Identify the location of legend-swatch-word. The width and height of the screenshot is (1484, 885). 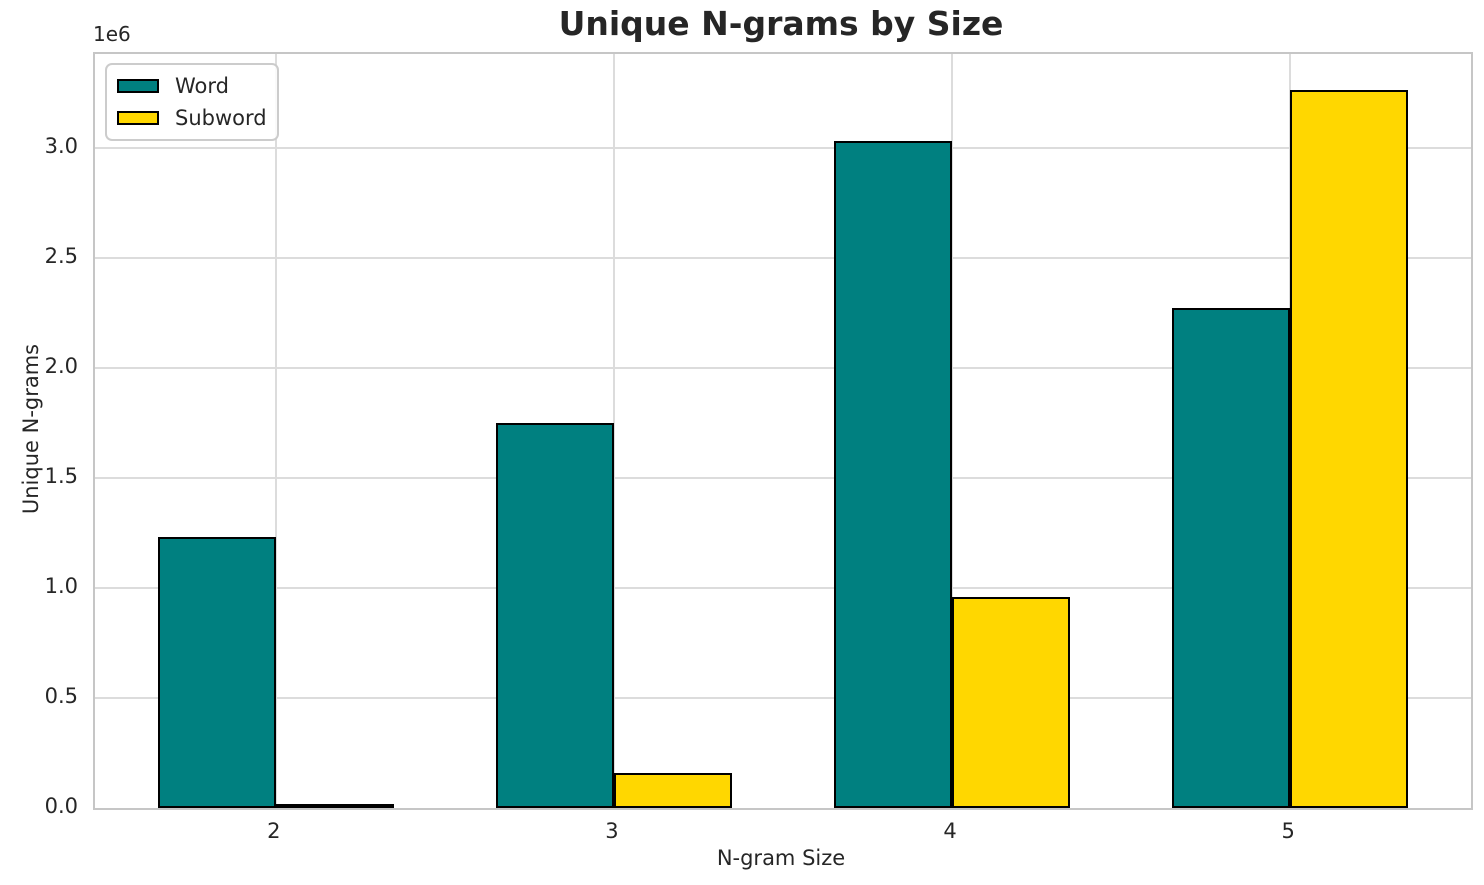
(138, 86).